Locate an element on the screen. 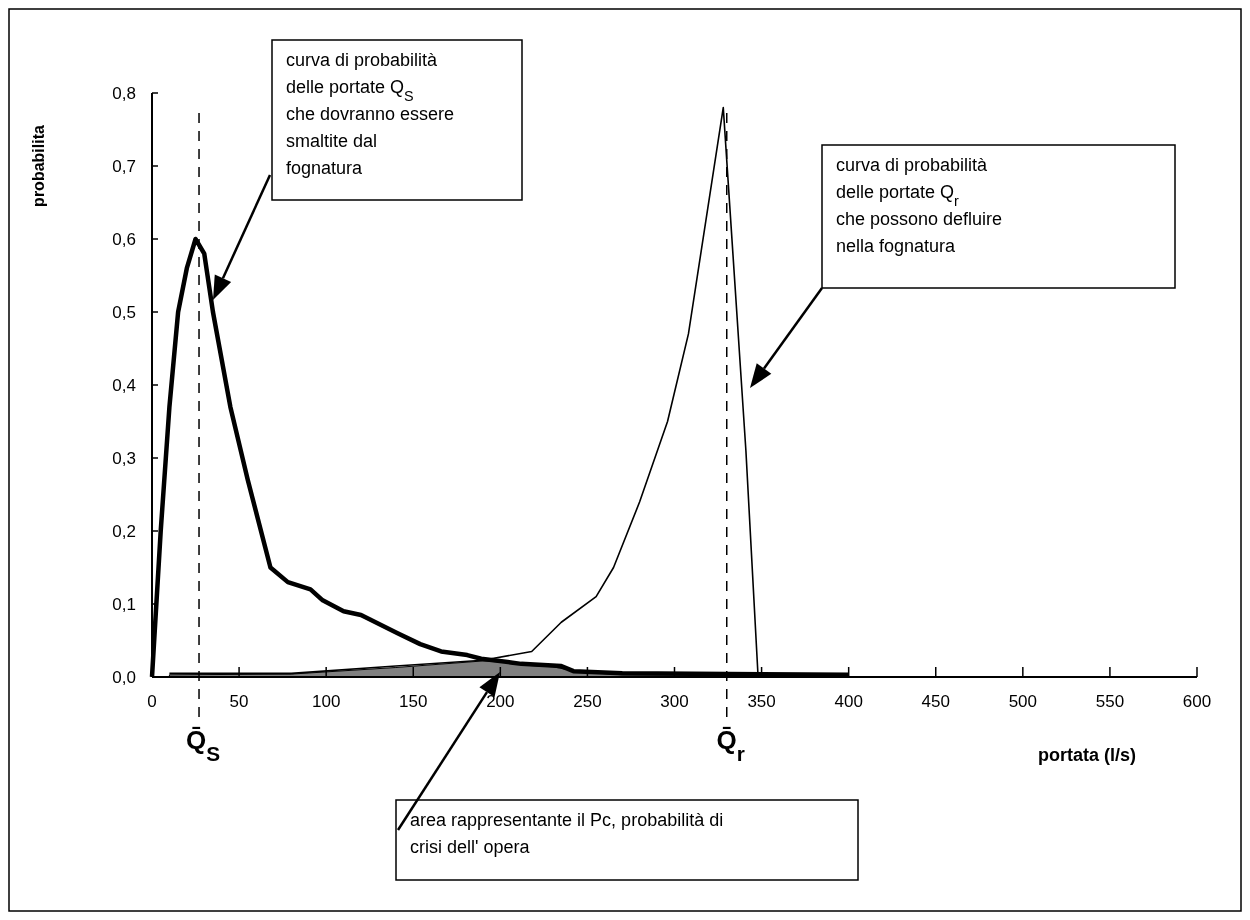 The height and width of the screenshot is (920, 1250). y-tick-label: 0,6 is located at coordinates (124, 239).